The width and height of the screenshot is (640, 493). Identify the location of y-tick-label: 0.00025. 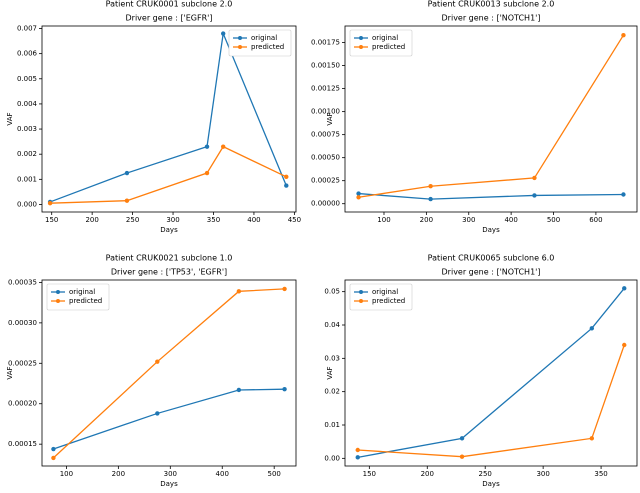
(325, 181).